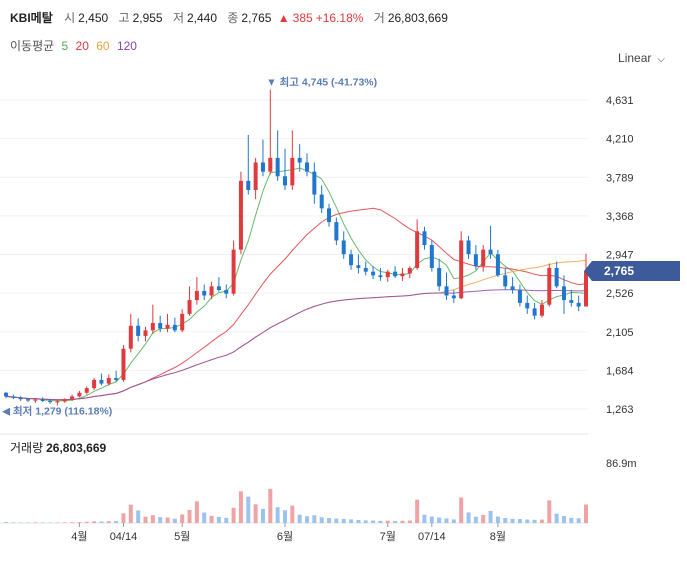  Describe the element at coordinates (57, 411) in the screenshot. I see `low-price-note: ◀ 최저 1,279 (116.18%)` at that location.